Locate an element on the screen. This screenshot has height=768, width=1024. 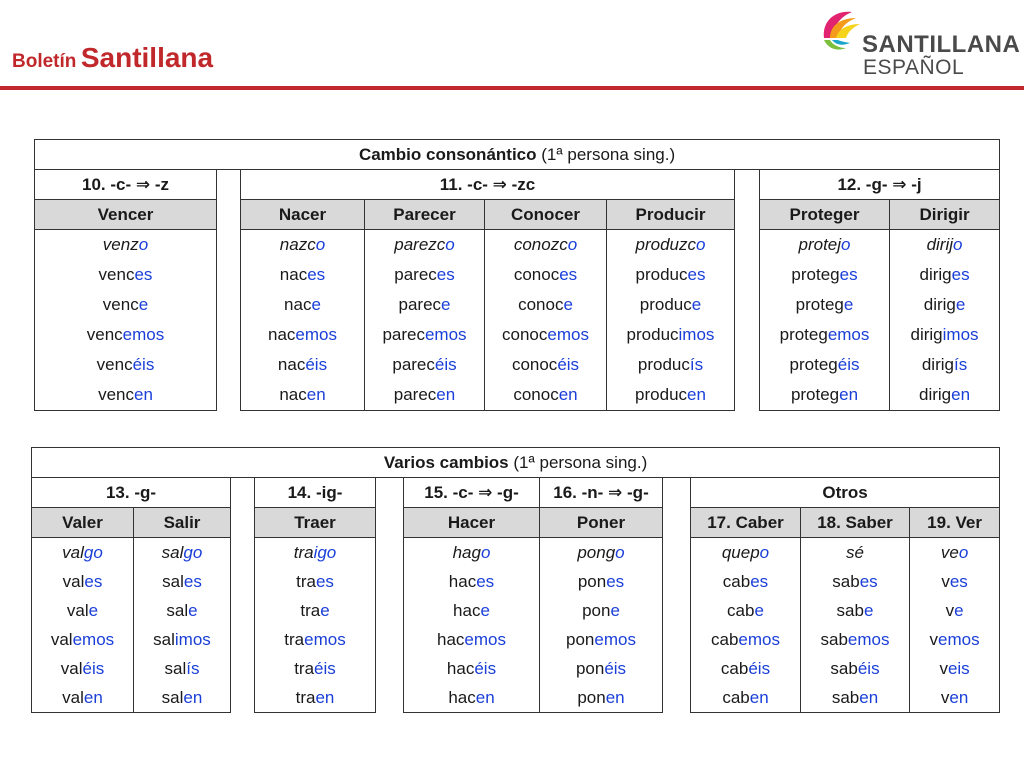
conjugation-row: valen salen traen hacen ponen caben saben ven is located at coordinates (516, 698).